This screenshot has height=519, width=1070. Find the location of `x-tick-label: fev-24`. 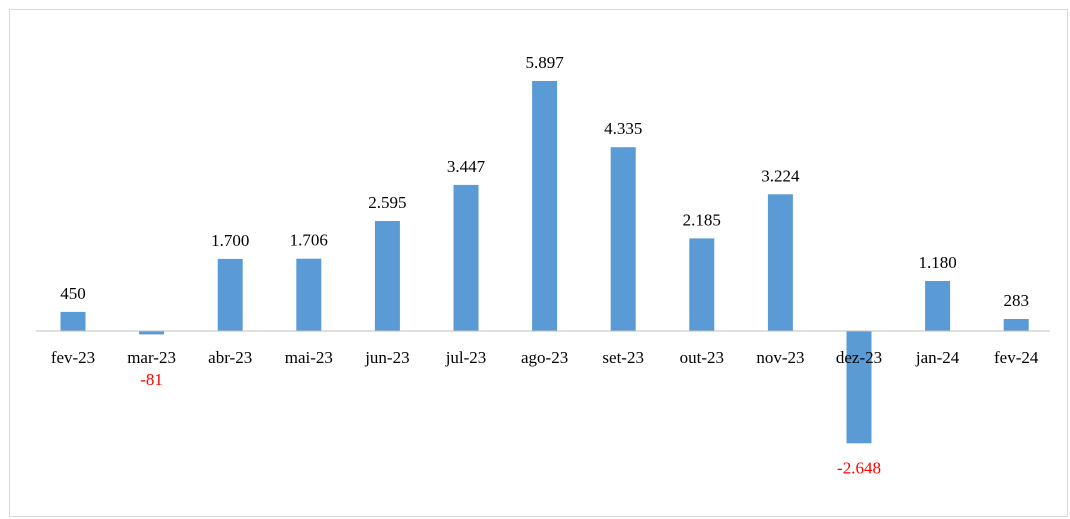

x-tick-label: fev-24 is located at coordinates (1016, 357).